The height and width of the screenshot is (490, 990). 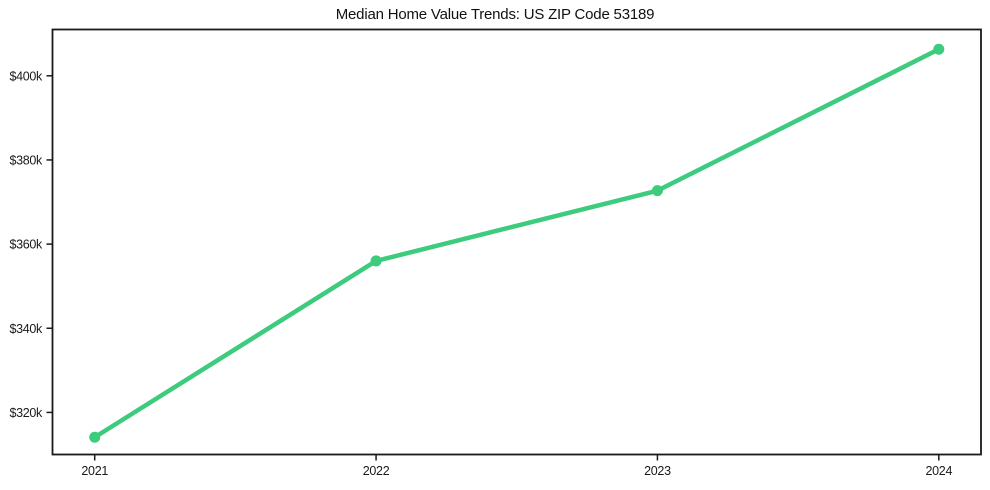 I want to click on y-axis-tick-label: $320k, so click(x=26, y=413).